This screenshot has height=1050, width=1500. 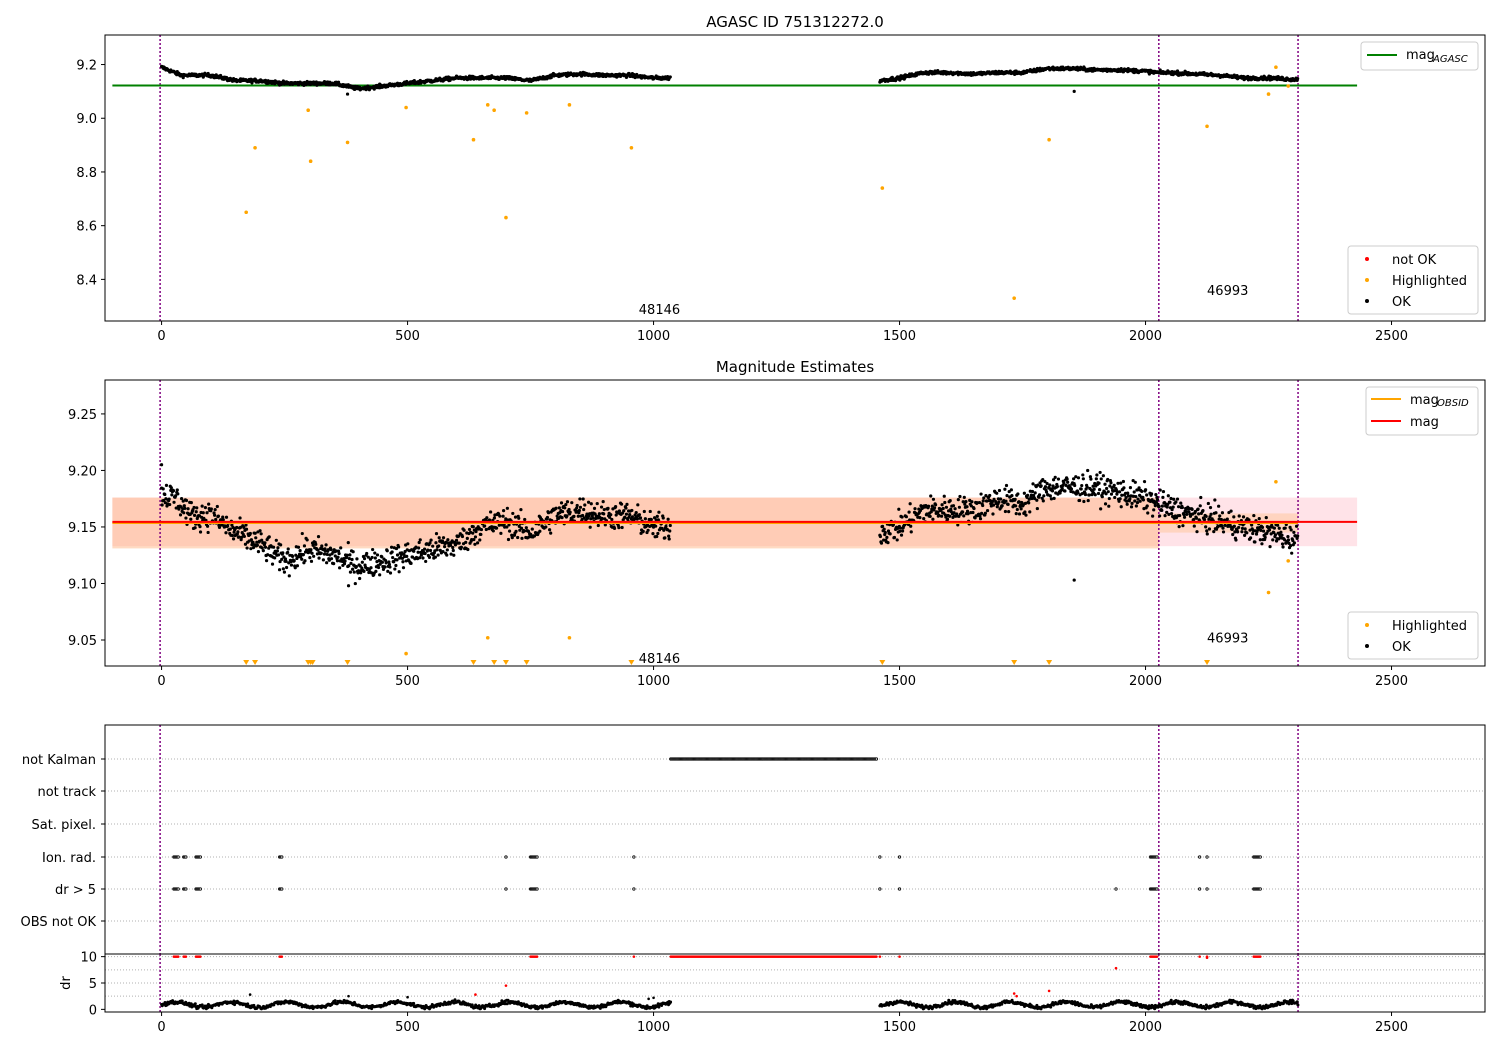 I want to click on y-tick-label: 9.10, so click(x=82, y=584).